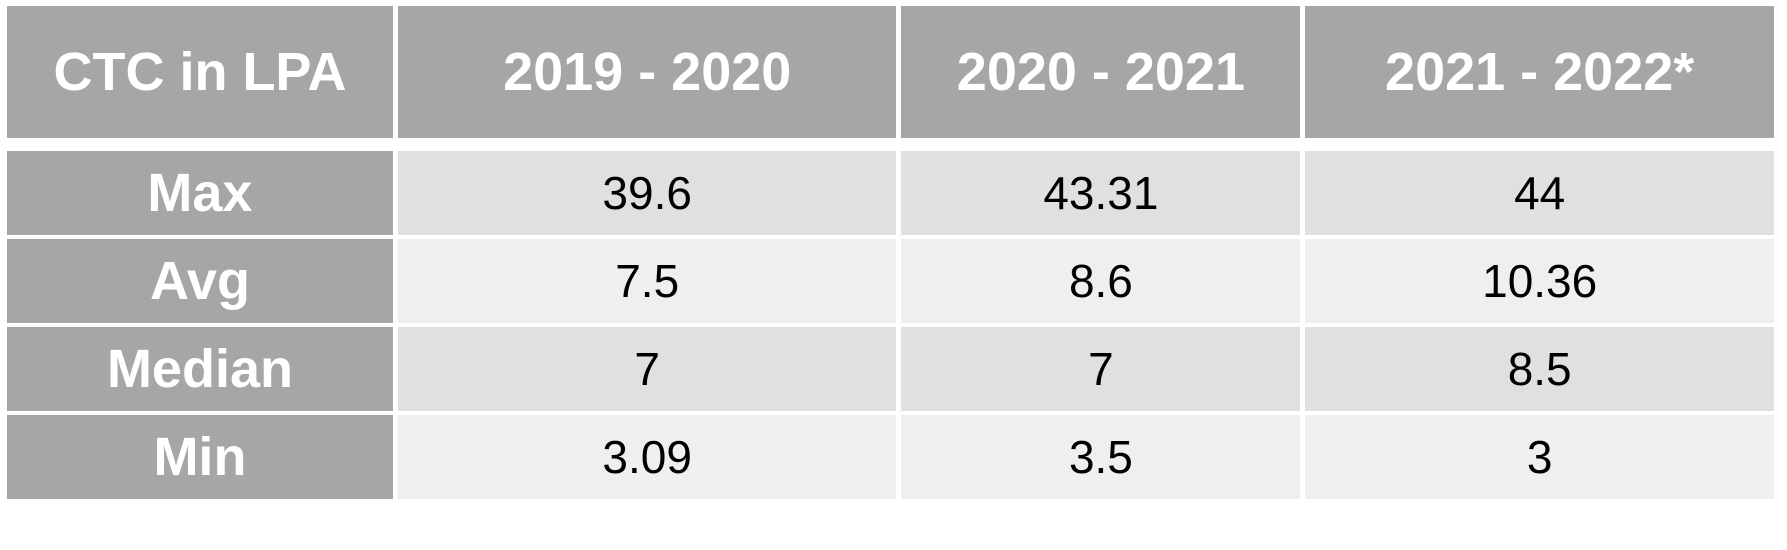 The height and width of the screenshot is (550, 1787). What do you see at coordinates (647, 281) in the screenshot?
I see `table-cell: 7.5` at bounding box center [647, 281].